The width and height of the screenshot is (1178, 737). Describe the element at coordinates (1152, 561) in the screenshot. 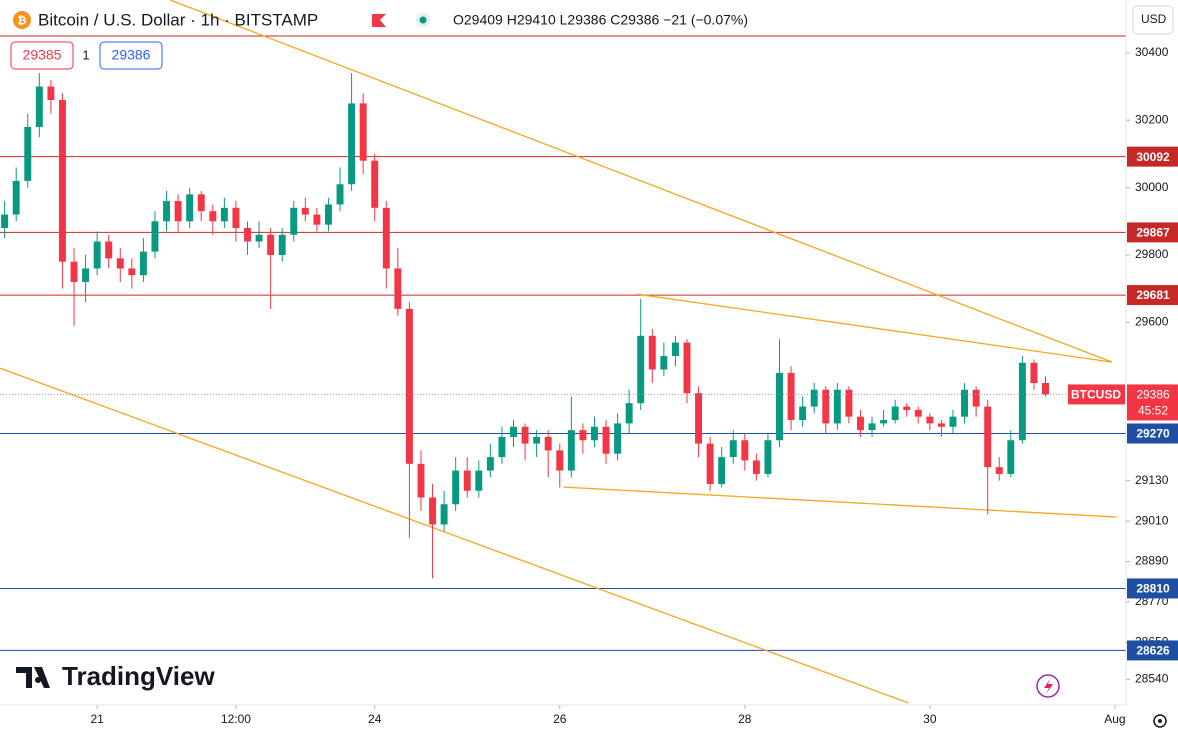

I see `y-tick-label: 28890` at that location.